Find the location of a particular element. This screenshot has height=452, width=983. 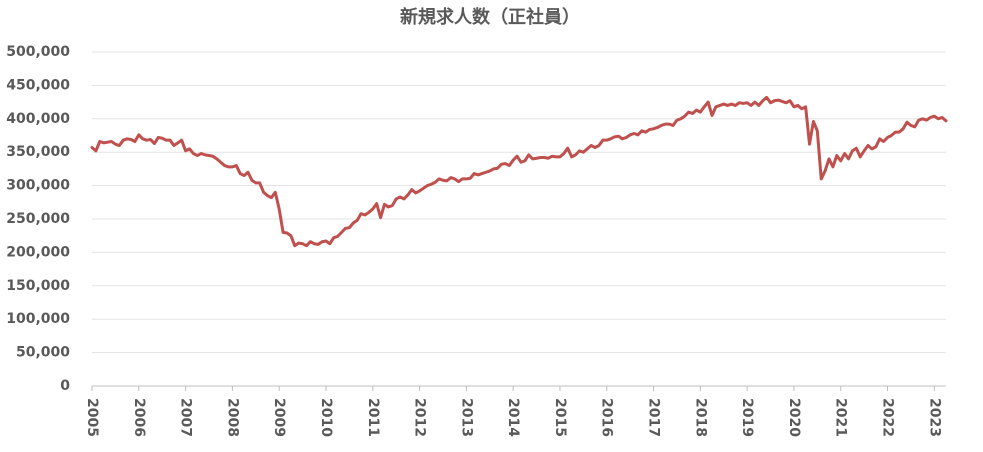

x-tick-label: 2006 is located at coordinates (139, 417).